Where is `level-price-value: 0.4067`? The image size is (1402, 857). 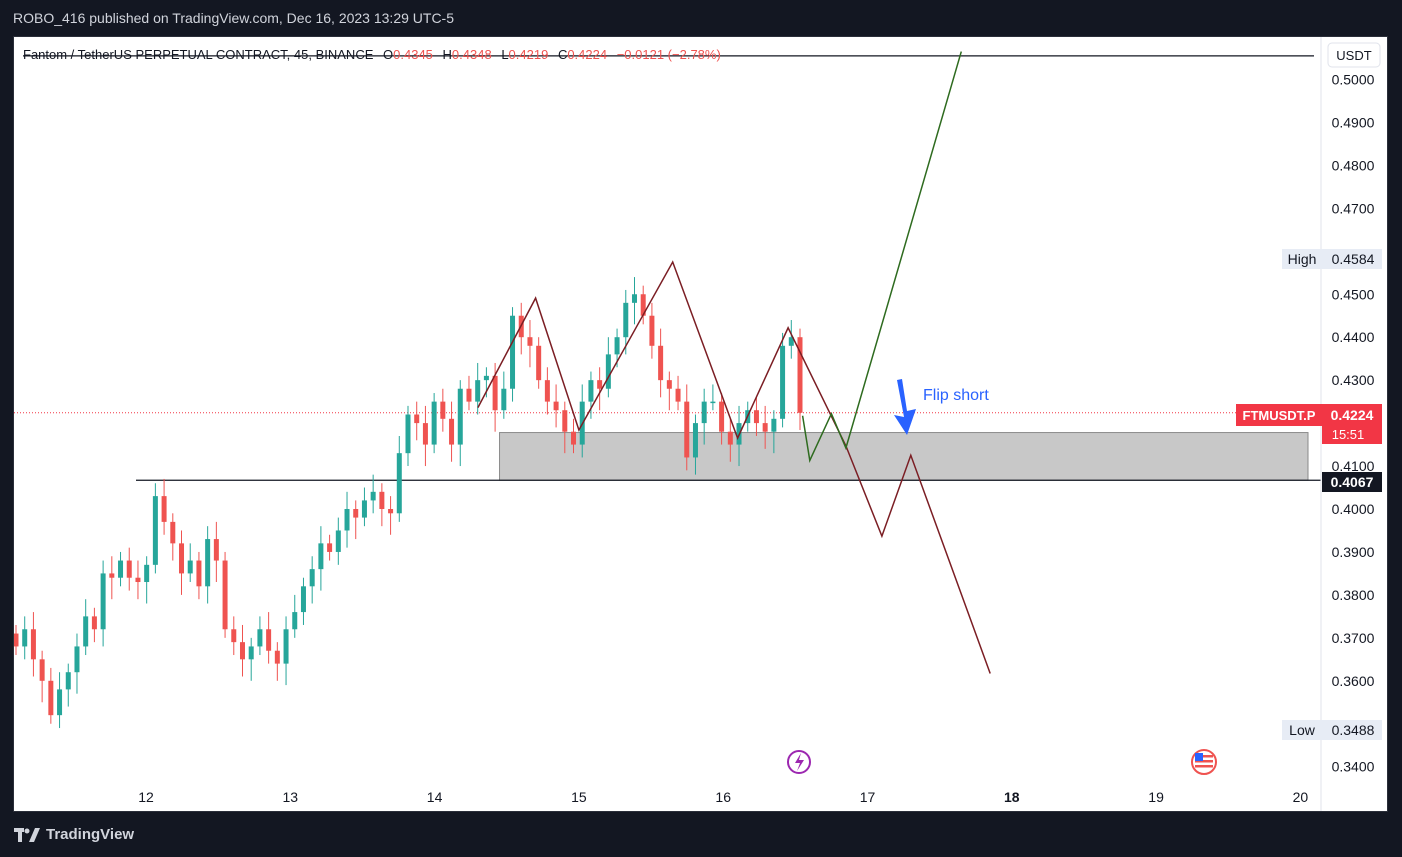
level-price-value: 0.4067 is located at coordinates (1352, 482).